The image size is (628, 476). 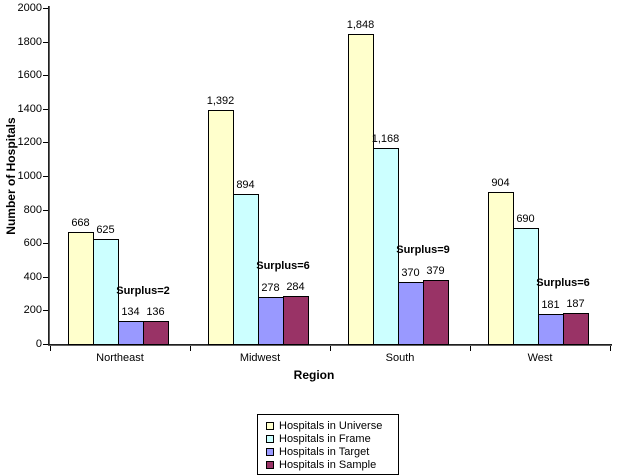 I want to click on y-tick-label: 800, so click(x=32, y=209).